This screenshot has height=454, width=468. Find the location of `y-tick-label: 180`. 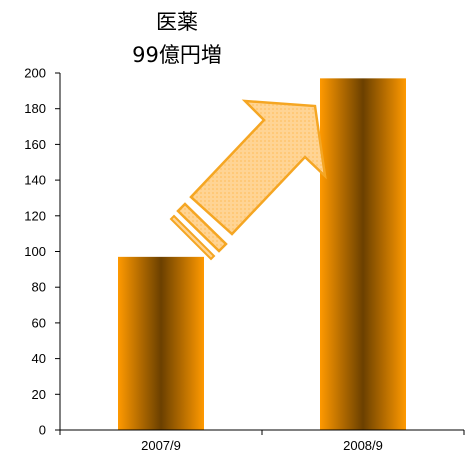

y-tick-label: 180 is located at coordinates (35, 108).